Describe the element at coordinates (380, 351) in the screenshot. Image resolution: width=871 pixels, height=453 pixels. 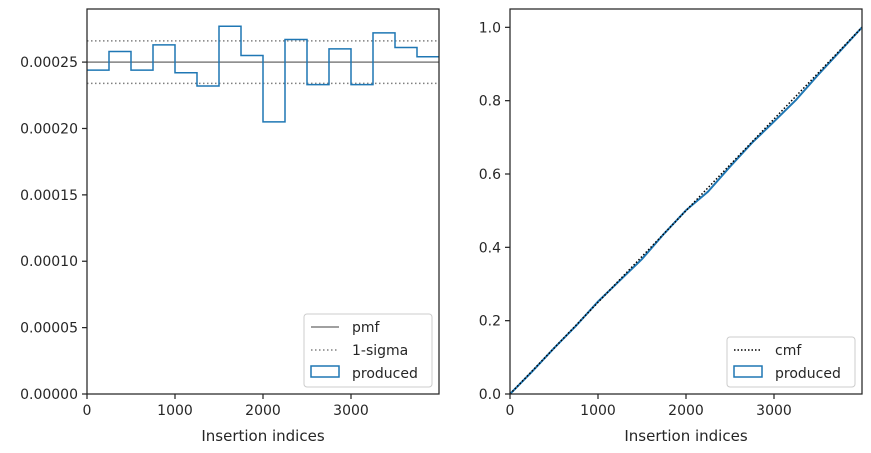
I see `legend-sigma-label: 1-sigma` at that location.